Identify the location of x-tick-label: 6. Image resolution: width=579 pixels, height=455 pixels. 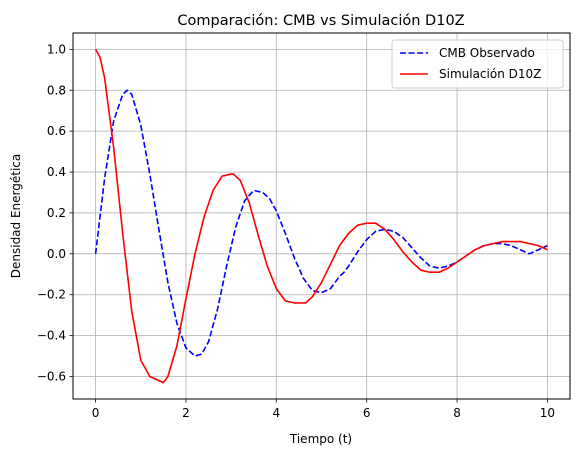
(367, 413).